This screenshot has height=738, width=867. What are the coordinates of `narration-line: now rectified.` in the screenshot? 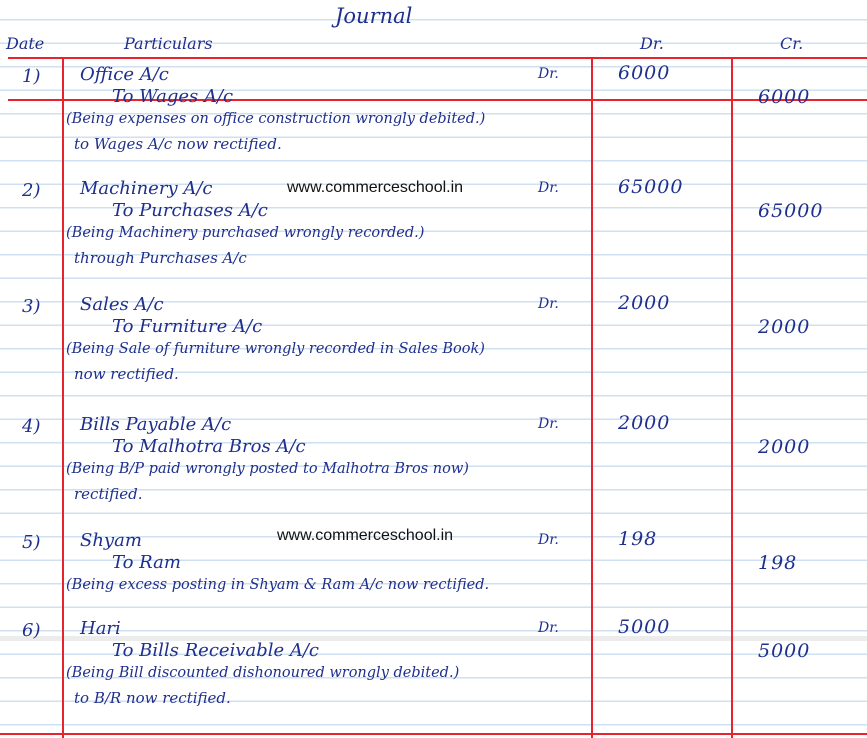 It's located at (126, 374).